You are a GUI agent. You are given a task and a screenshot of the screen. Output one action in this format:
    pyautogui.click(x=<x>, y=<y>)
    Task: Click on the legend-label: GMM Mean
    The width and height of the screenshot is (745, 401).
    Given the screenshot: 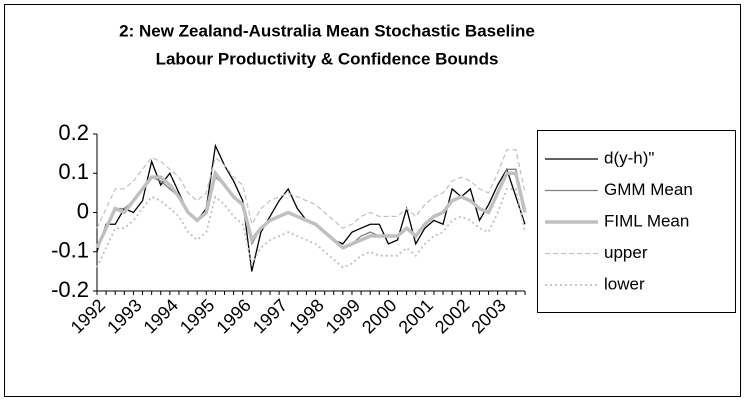 What is the action you would take?
    pyautogui.click(x=648, y=189)
    